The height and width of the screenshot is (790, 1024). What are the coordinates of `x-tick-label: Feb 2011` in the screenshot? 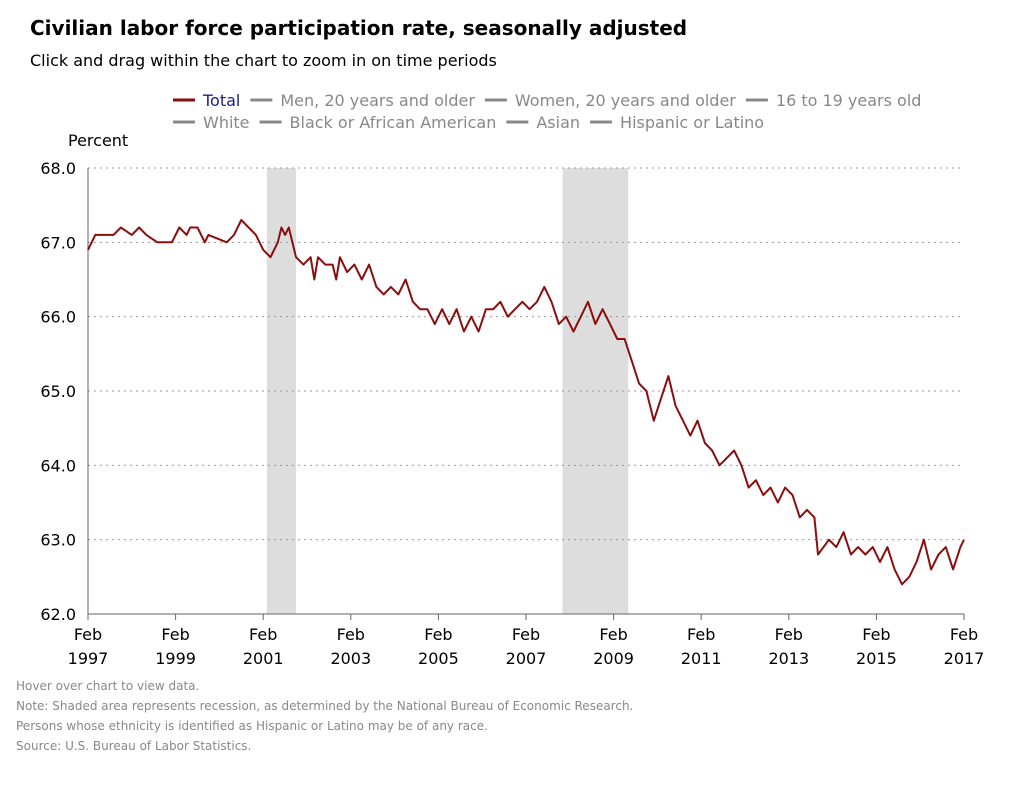 It's located at (701, 646).